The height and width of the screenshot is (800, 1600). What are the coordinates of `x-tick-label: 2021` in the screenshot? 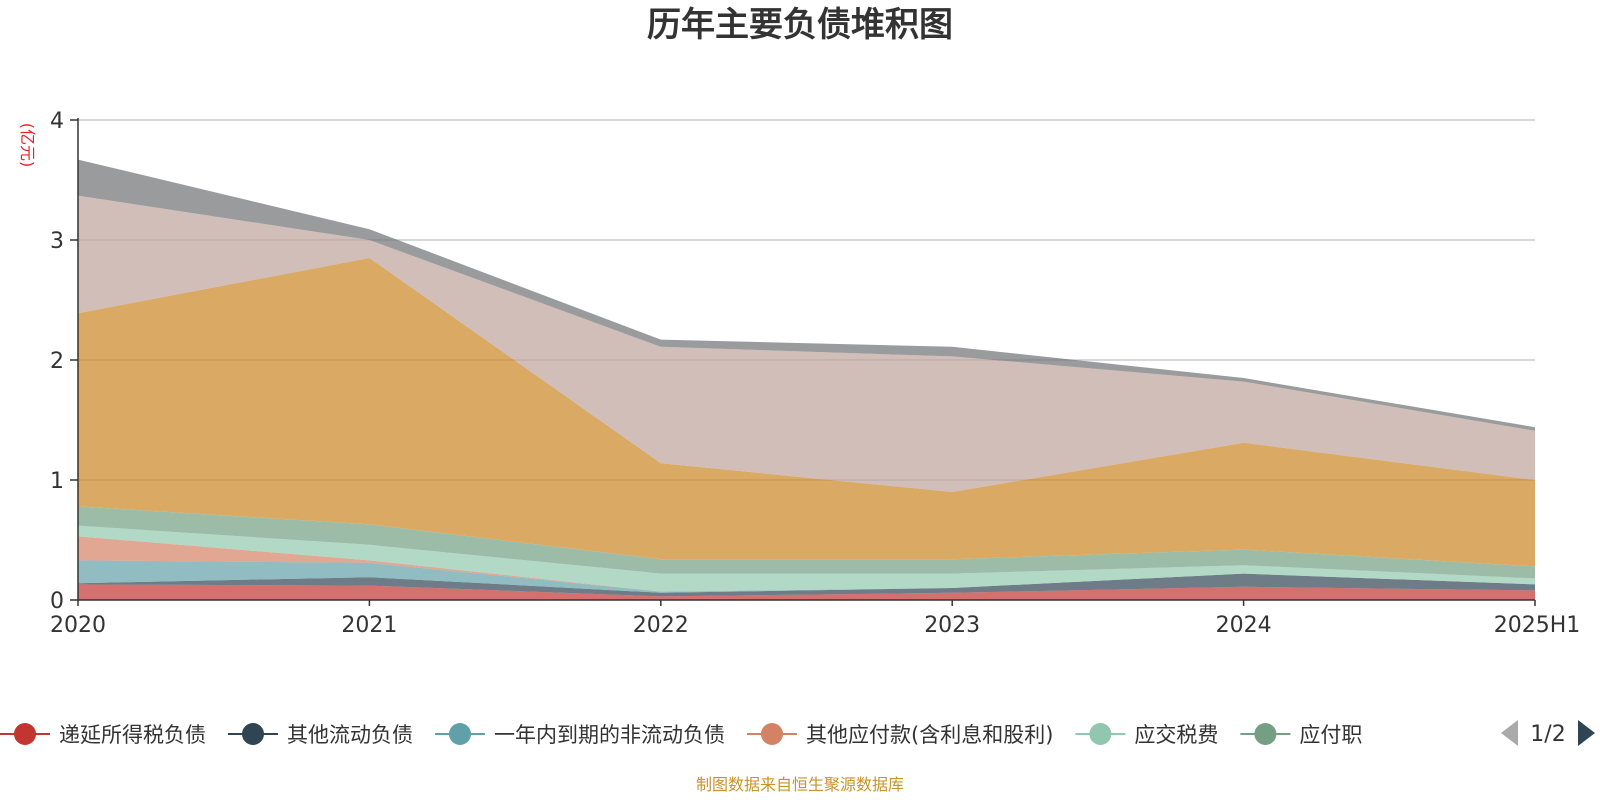 It's located at (369, 625).